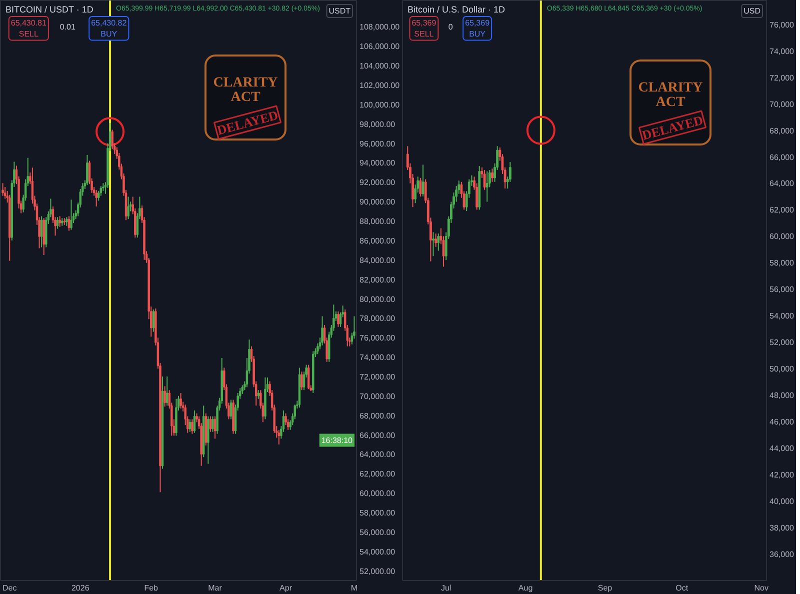  Describe the element at coordinates (782, 157) in the screenshot. I see `y-tick-label: 66,000` at that location.